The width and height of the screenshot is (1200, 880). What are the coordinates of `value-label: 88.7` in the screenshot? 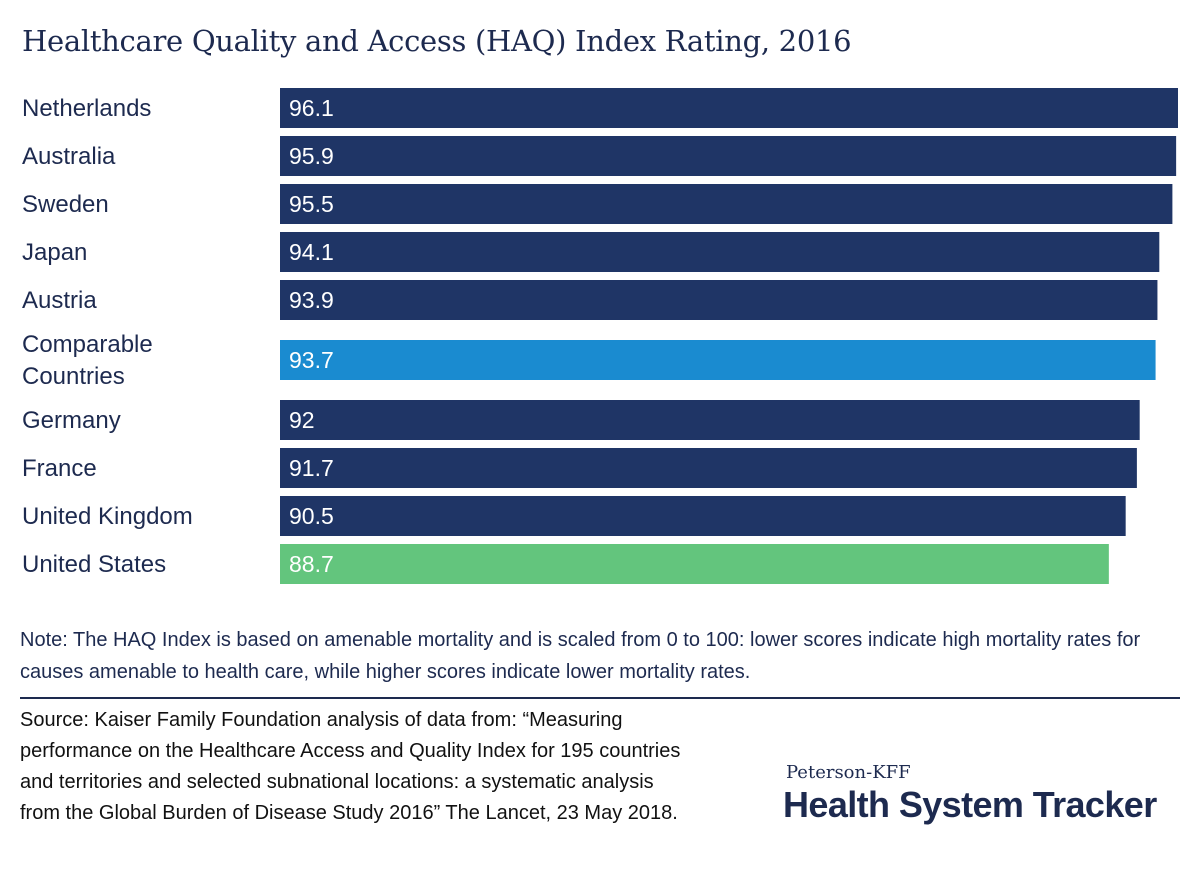 It's located at (311, 564).